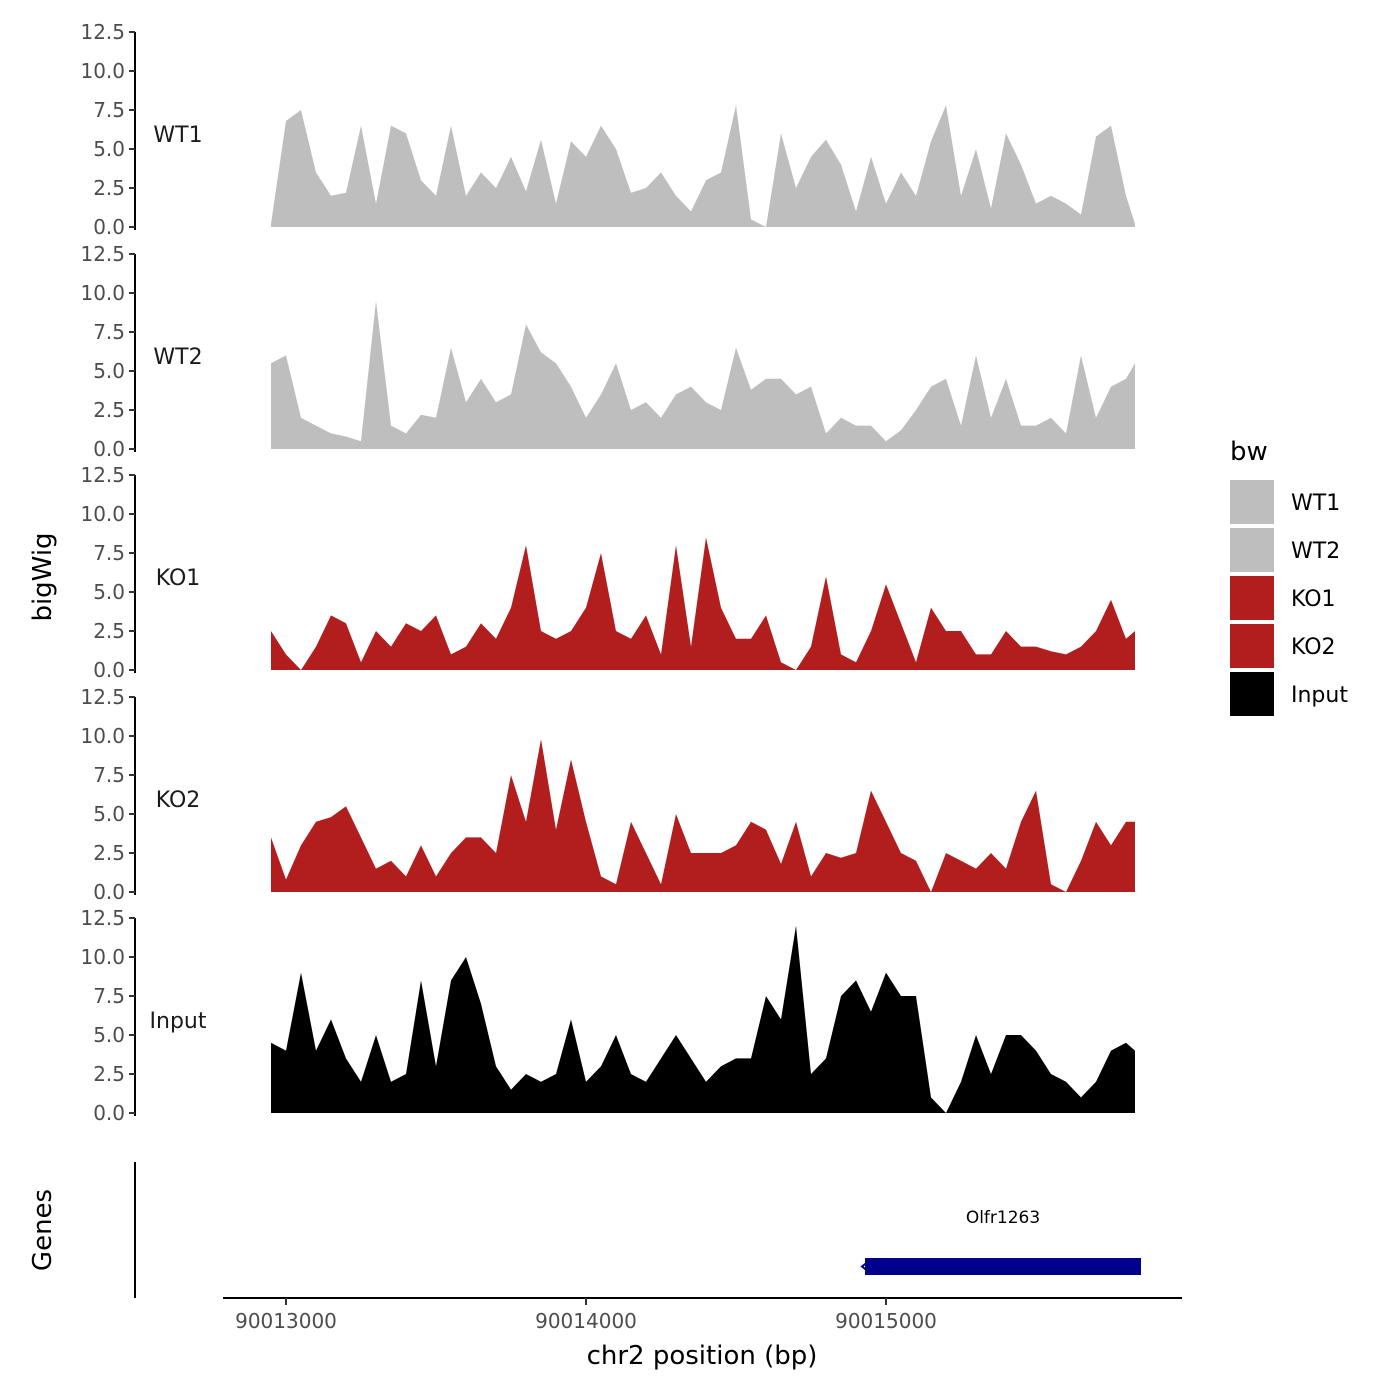  What do you see at coordinates (703, 166) in the screenshot?
I see `area-wt1` at bounding box center [703, 166].